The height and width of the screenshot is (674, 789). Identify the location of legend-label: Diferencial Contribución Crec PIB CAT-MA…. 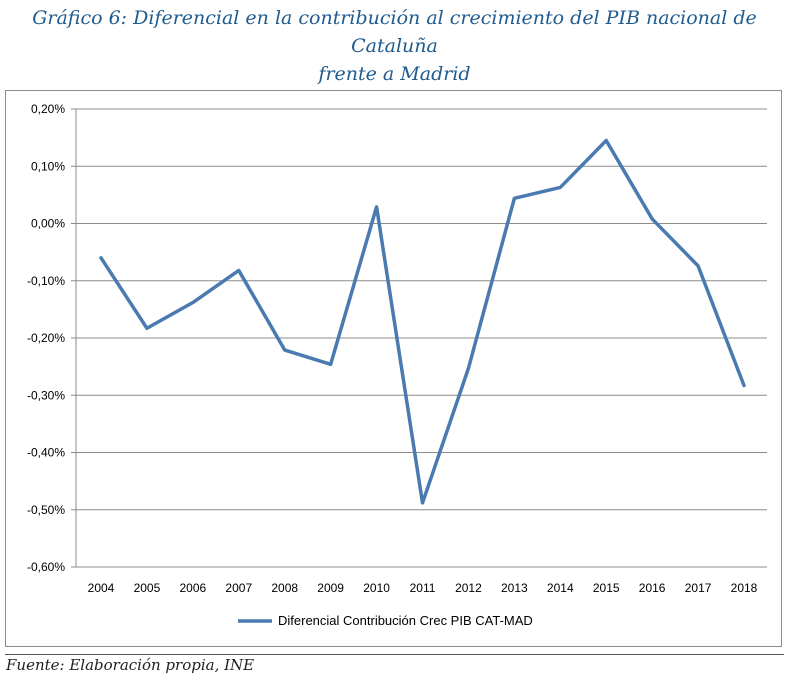
(405, 620).